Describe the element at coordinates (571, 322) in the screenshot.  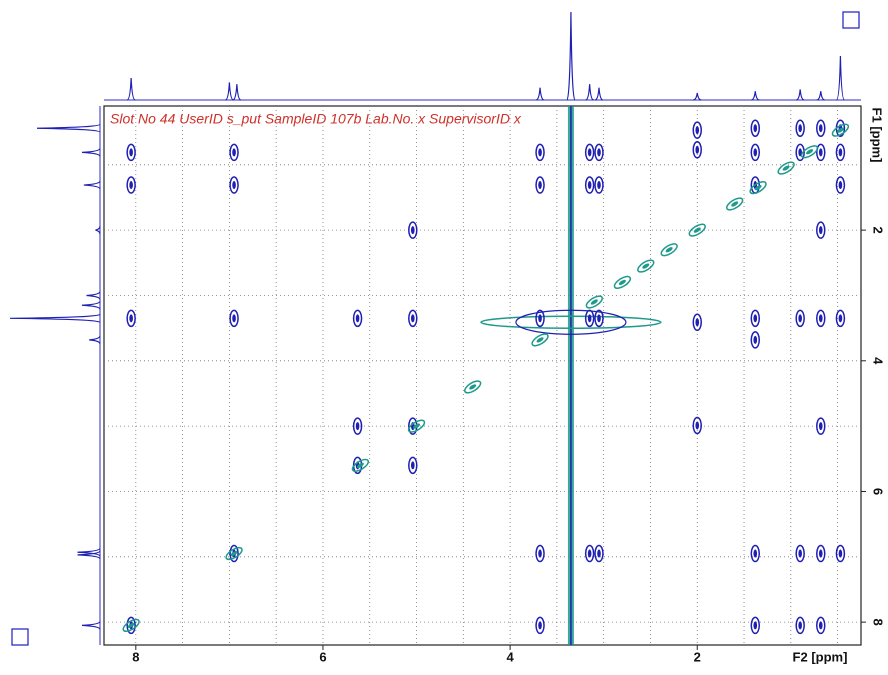
I see `ridge-horizontal` at that location.